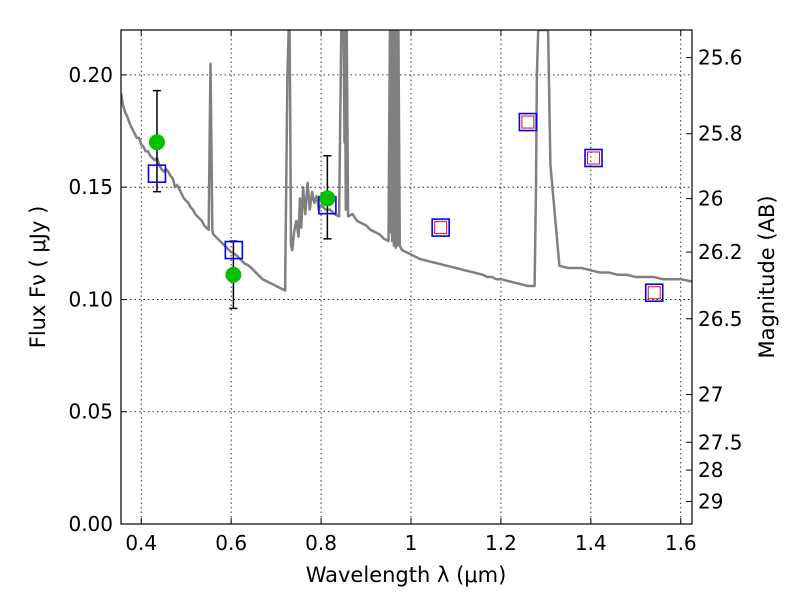 This screenshot has width=800, height=604. Describe the element at coordinates (720, 58) in the screenshot. I see `mag-tick-label: 25.6` at that location.